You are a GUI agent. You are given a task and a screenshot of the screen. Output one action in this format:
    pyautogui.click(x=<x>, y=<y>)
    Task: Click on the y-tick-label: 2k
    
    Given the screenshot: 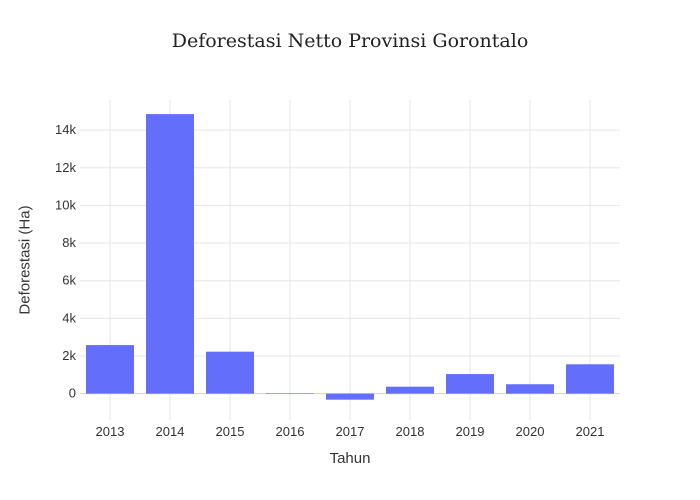 What is the action you would take?
    pyautogui.click(x=69, y=355)
    